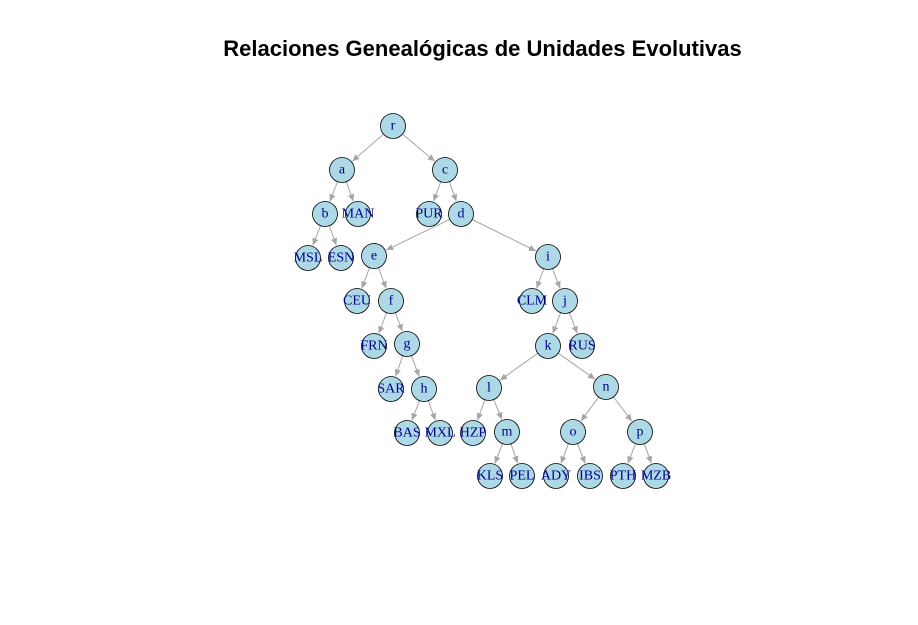 This screenshot has width=918, height=625. I want to click on edge-g-SAR, so click(399, 366).